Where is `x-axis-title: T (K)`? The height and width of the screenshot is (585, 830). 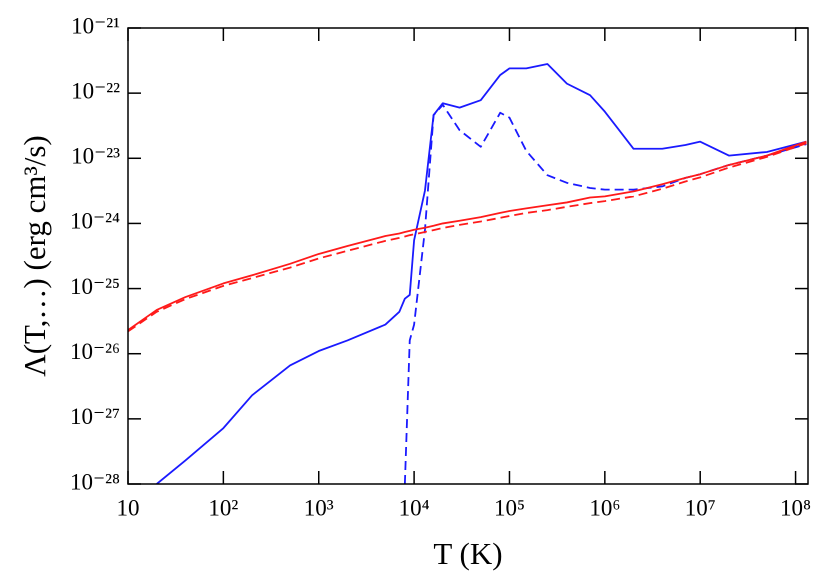
x-axis-title: T (K) is located at coordinates (467, 553).